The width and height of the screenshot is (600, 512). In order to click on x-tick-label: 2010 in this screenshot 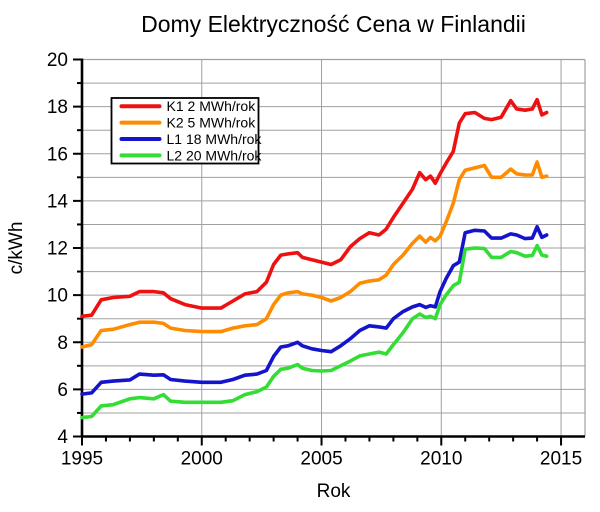, I will do `click(441, 459)`.